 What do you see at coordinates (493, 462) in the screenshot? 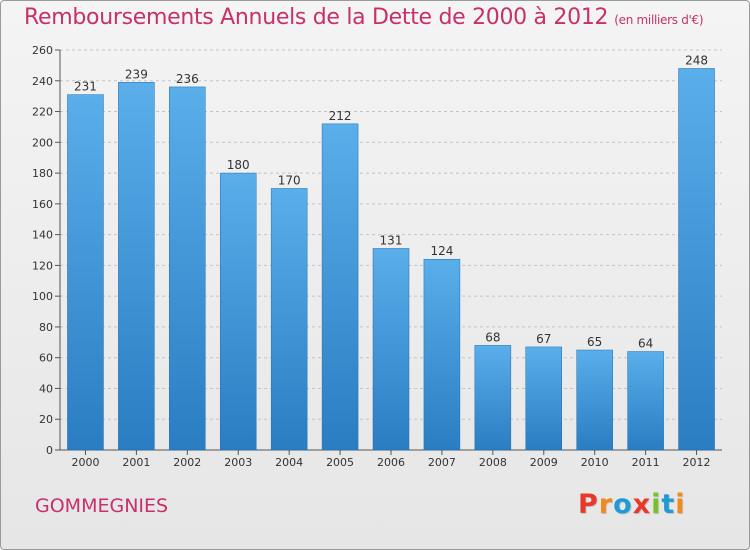
I see `x-tick-label: 2008` at bounding box center [493, 462].